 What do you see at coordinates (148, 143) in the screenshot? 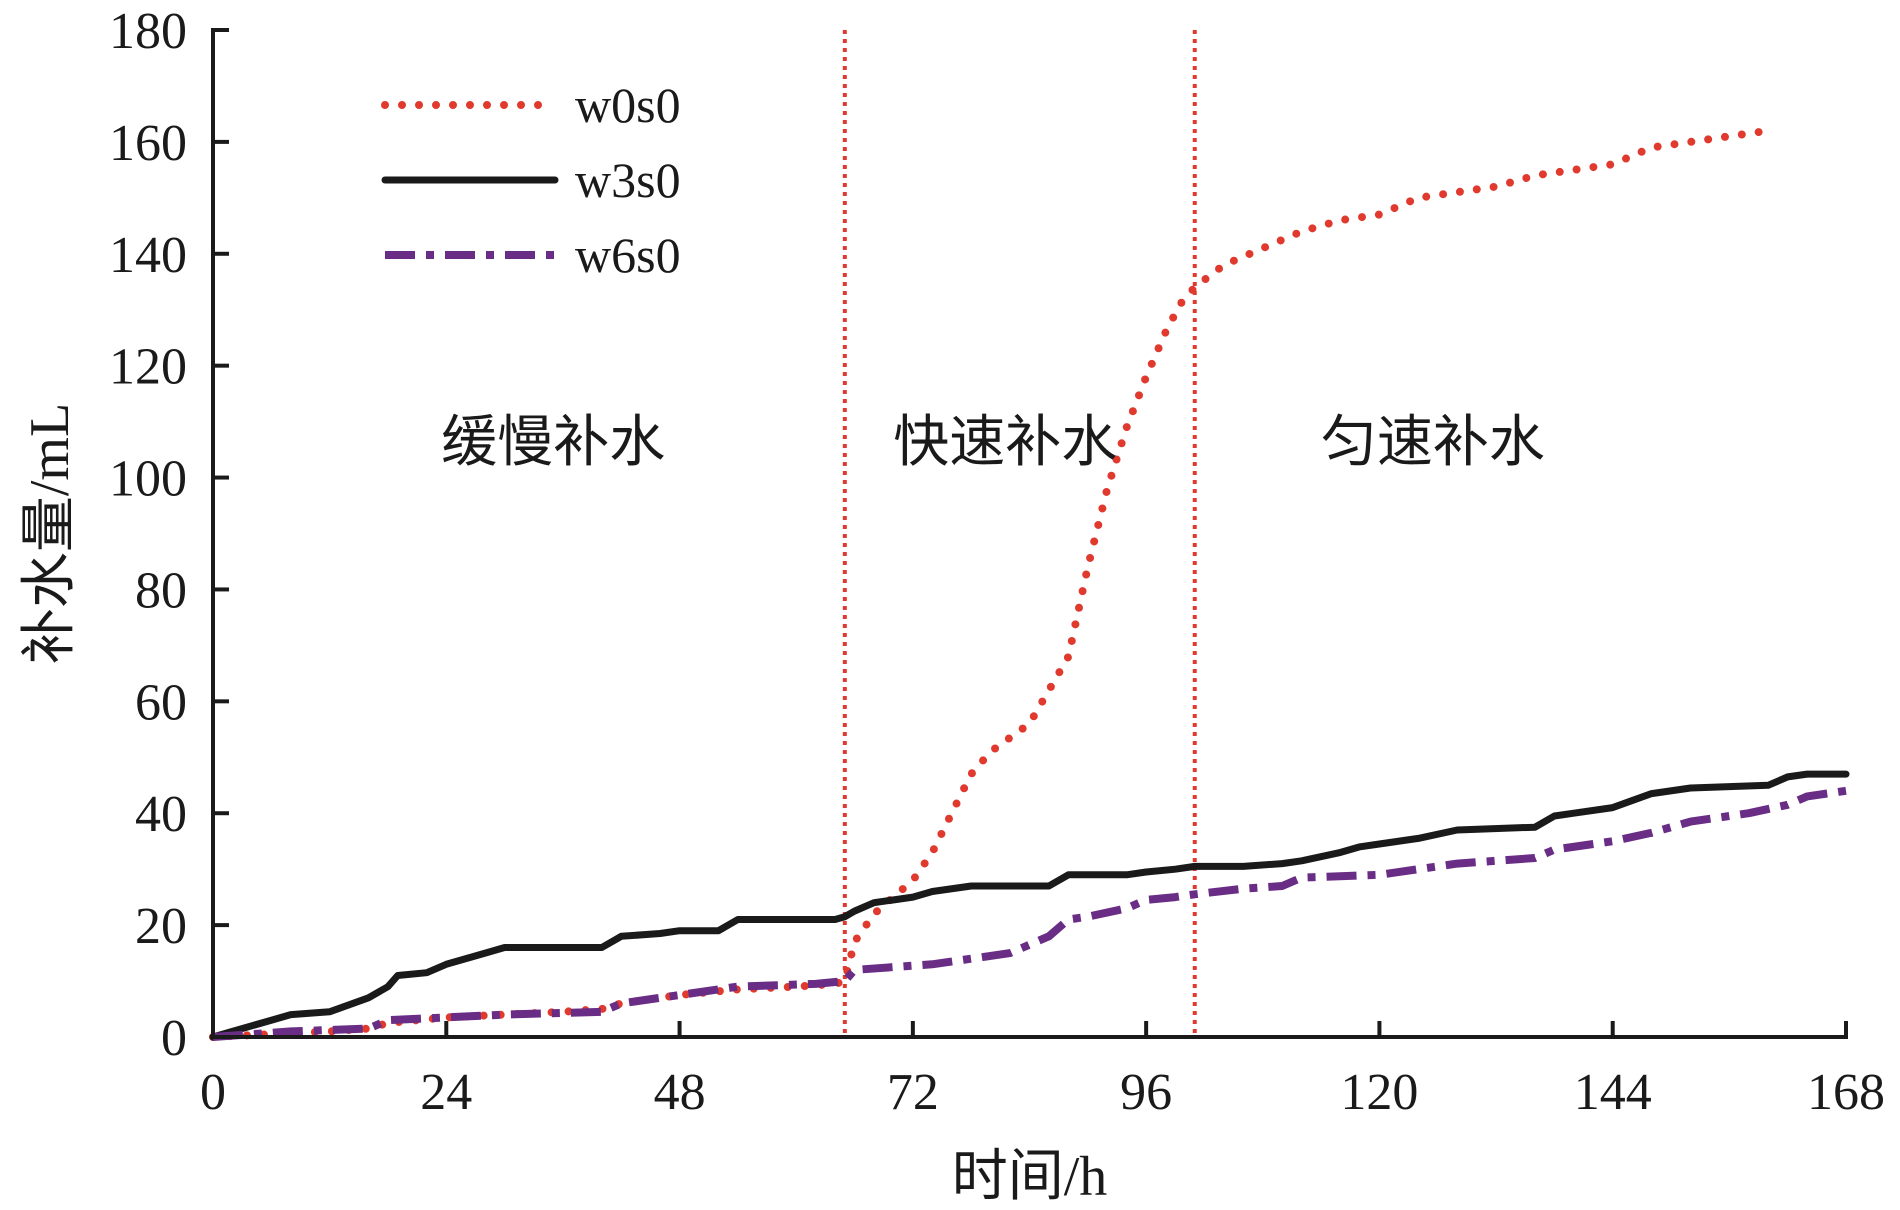
I see `y-tick-label-160: 160` at bounding box center [148, 143].